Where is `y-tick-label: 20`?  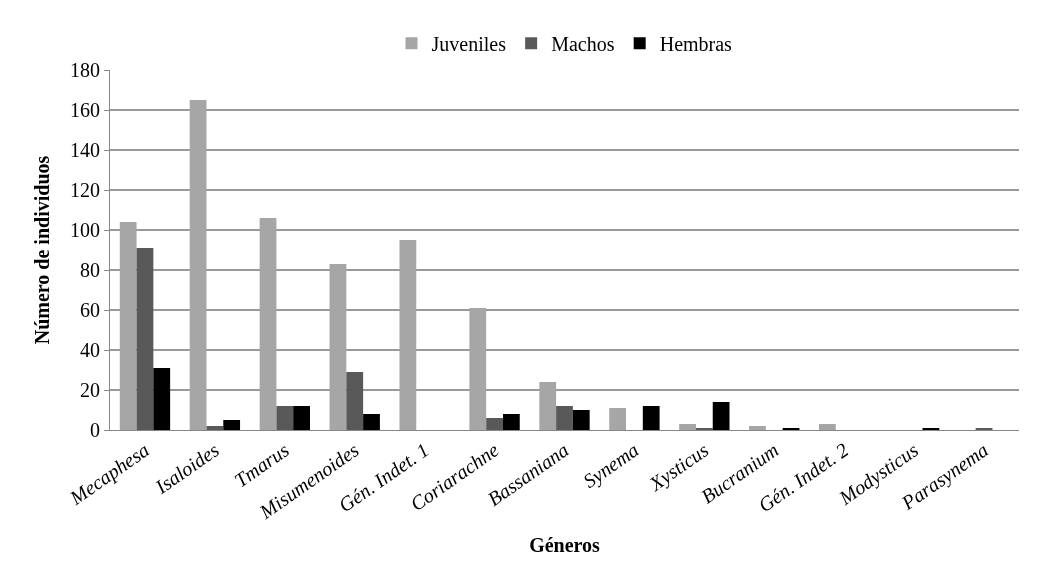
y-tick-label: 20 is located at coordinates (90, 390).